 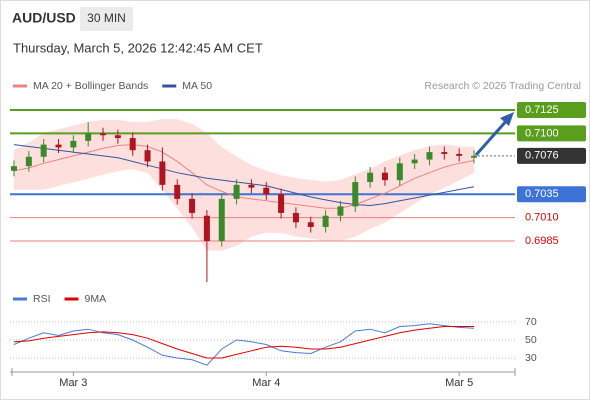 I want to click on level-label: 0.6985, so click(x=542, y=241).